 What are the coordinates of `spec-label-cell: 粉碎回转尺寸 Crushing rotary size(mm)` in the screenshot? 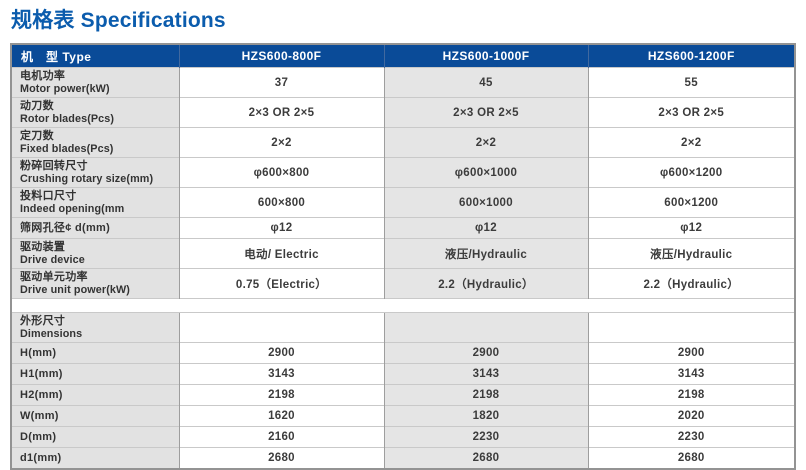 It's located at (95, 172).